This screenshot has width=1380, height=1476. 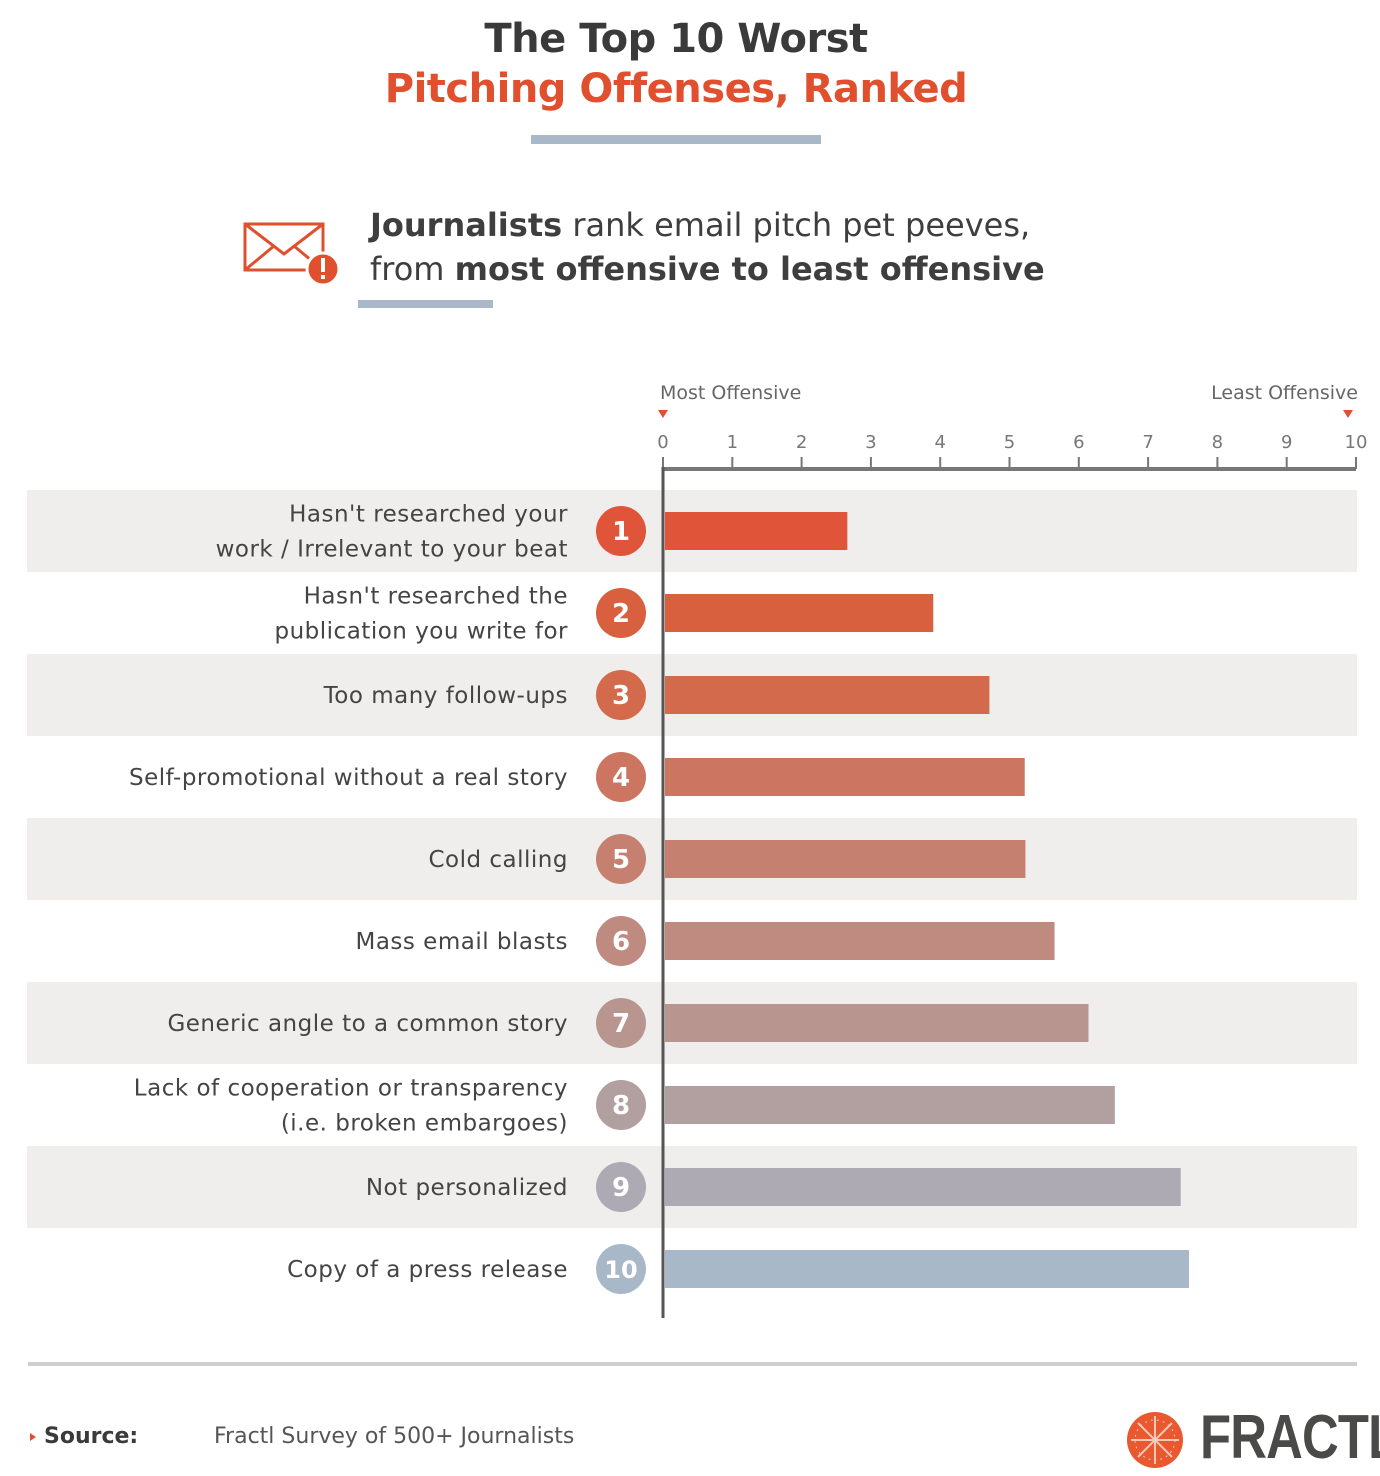 I want to click on title-underline, so click(x=676, y=139).